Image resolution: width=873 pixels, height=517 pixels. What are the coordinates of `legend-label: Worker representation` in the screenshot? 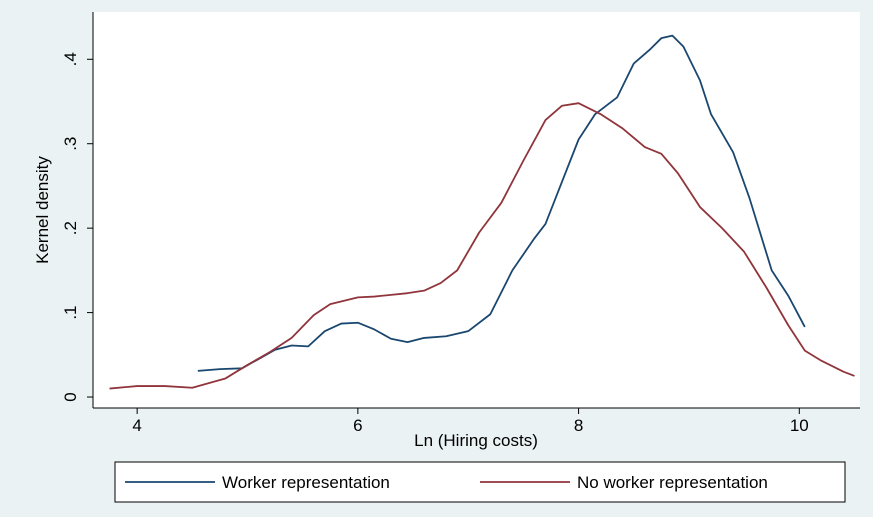 It's located at (306, 482).